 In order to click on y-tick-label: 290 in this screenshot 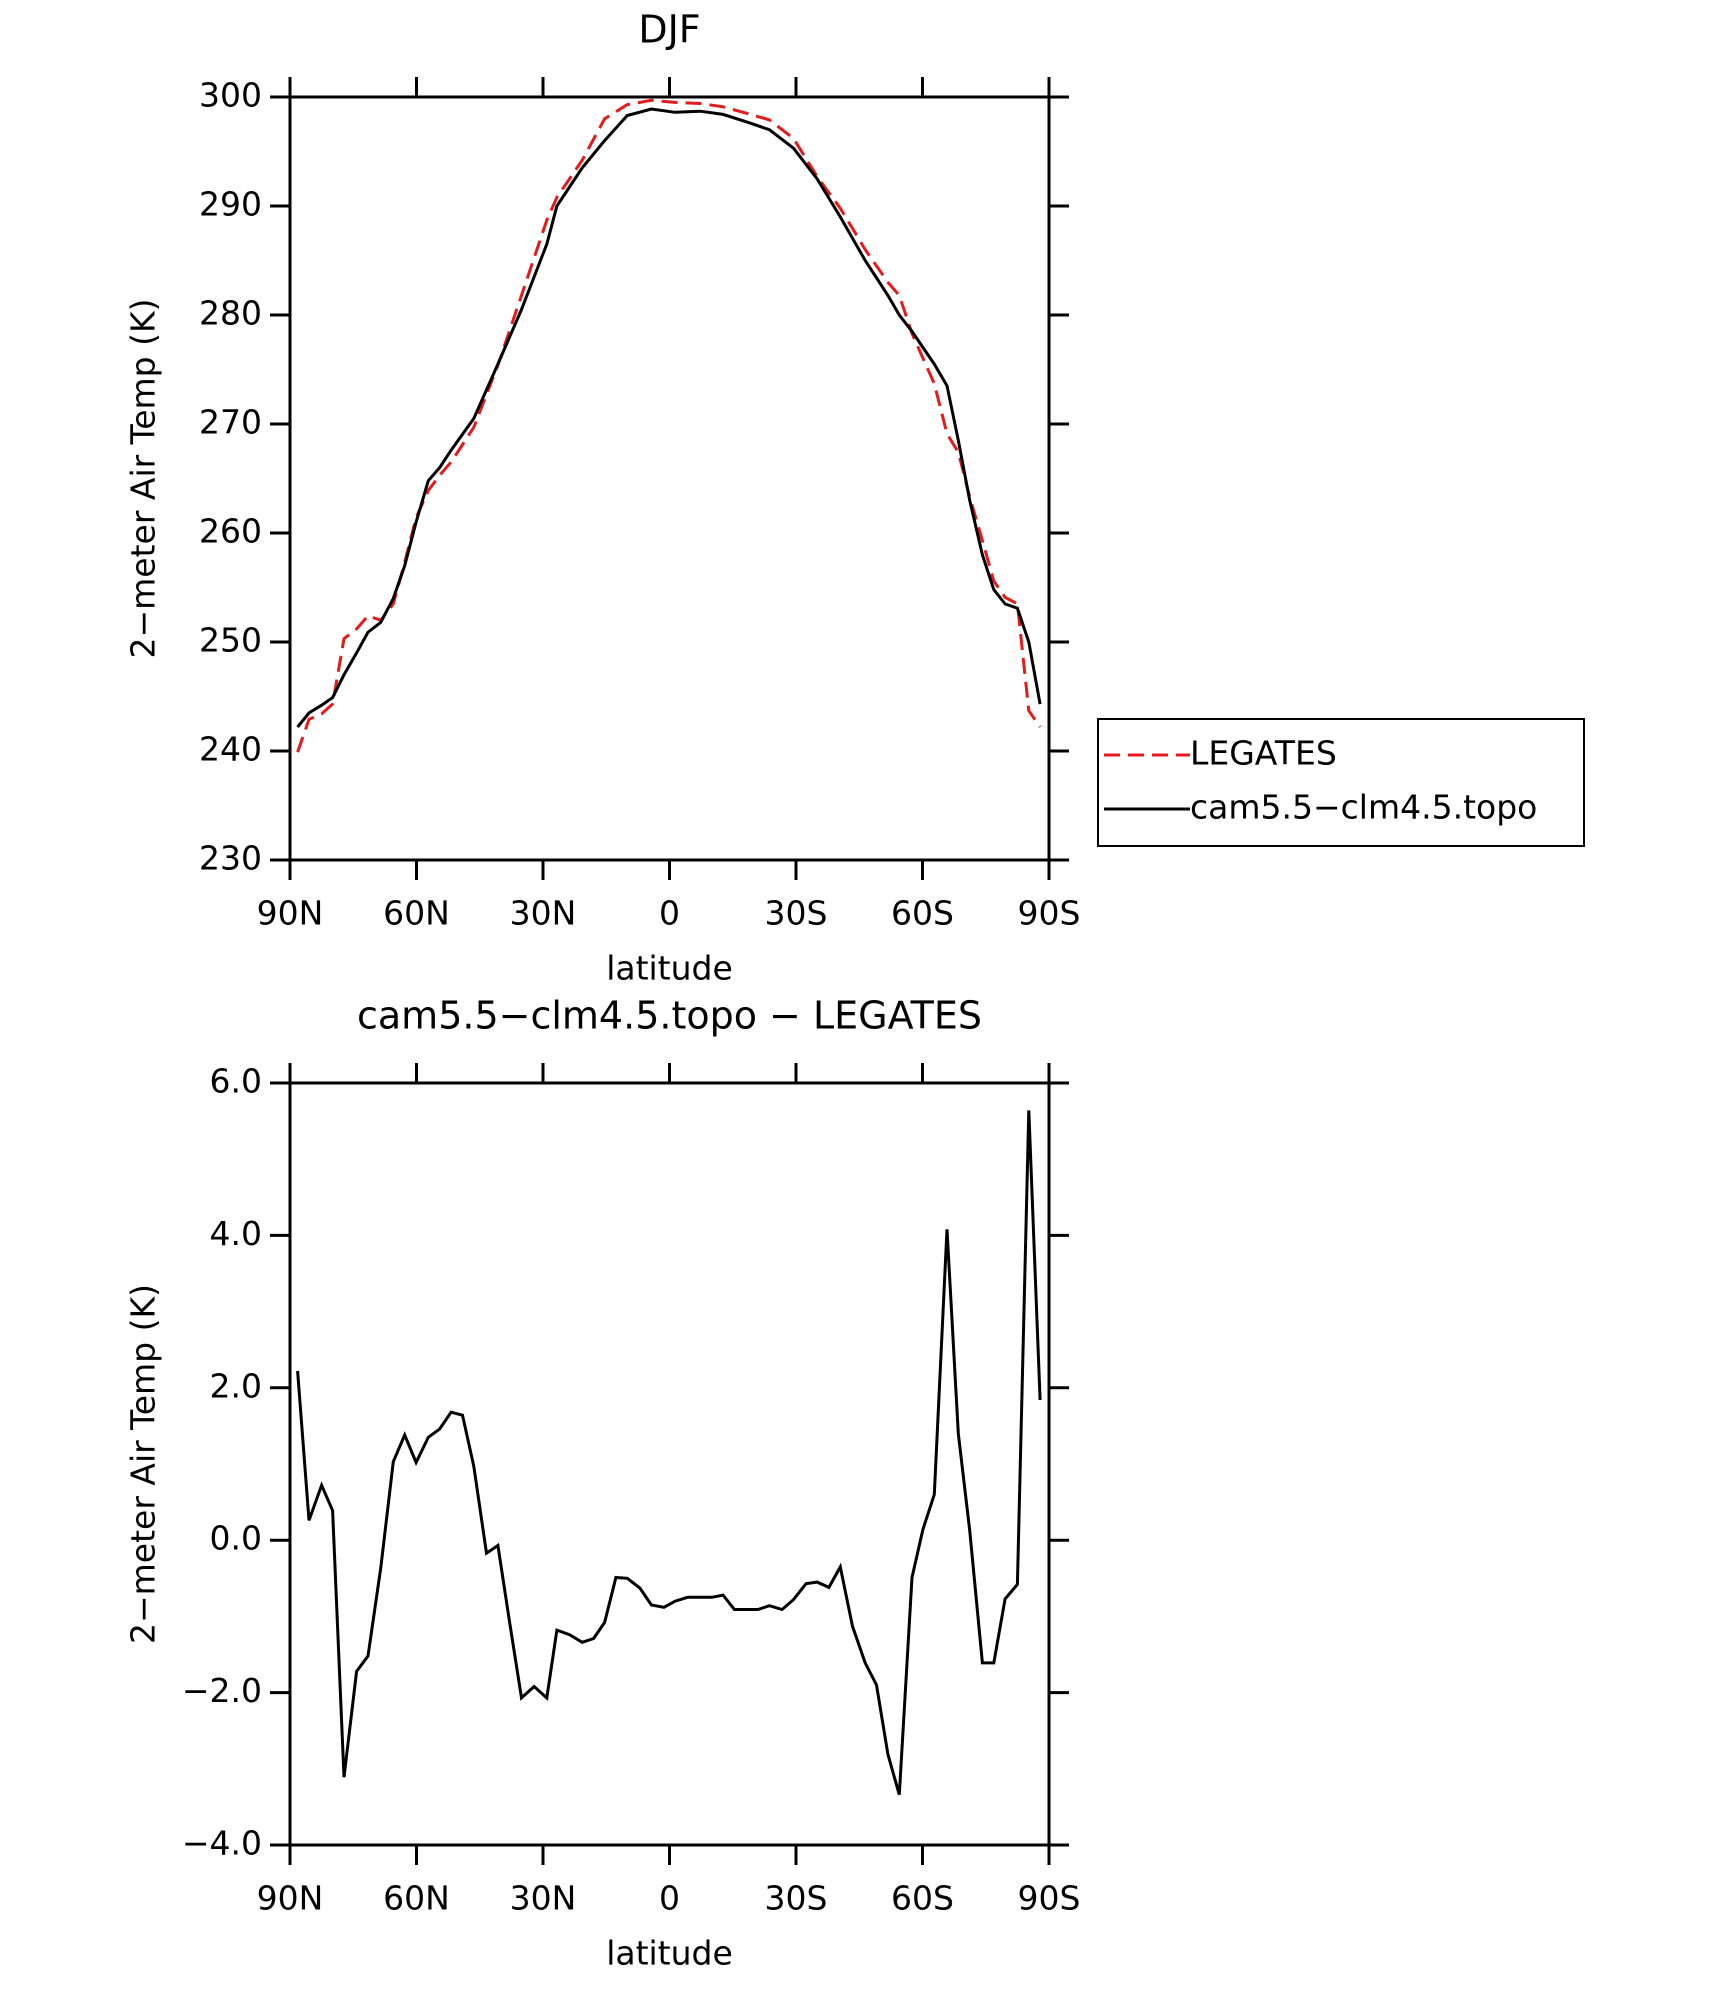, I will do `click(230, 204)`.